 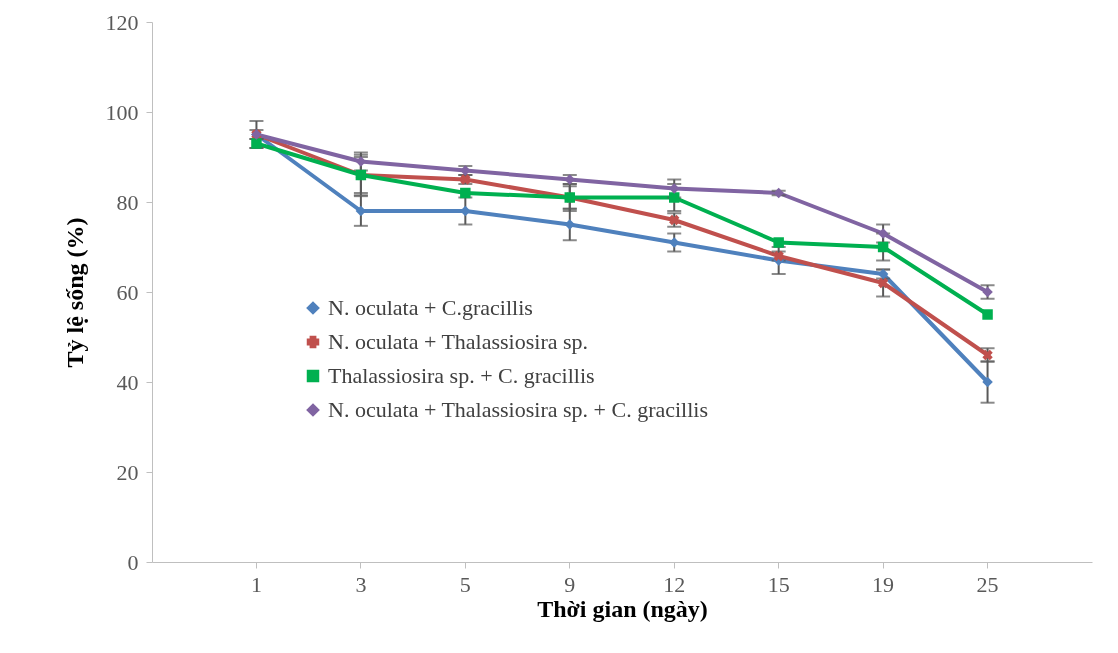 I want to click on legend-label: N. oculata + Thalassiosira sp. + C. gracillis, so click(x=518, y=409).